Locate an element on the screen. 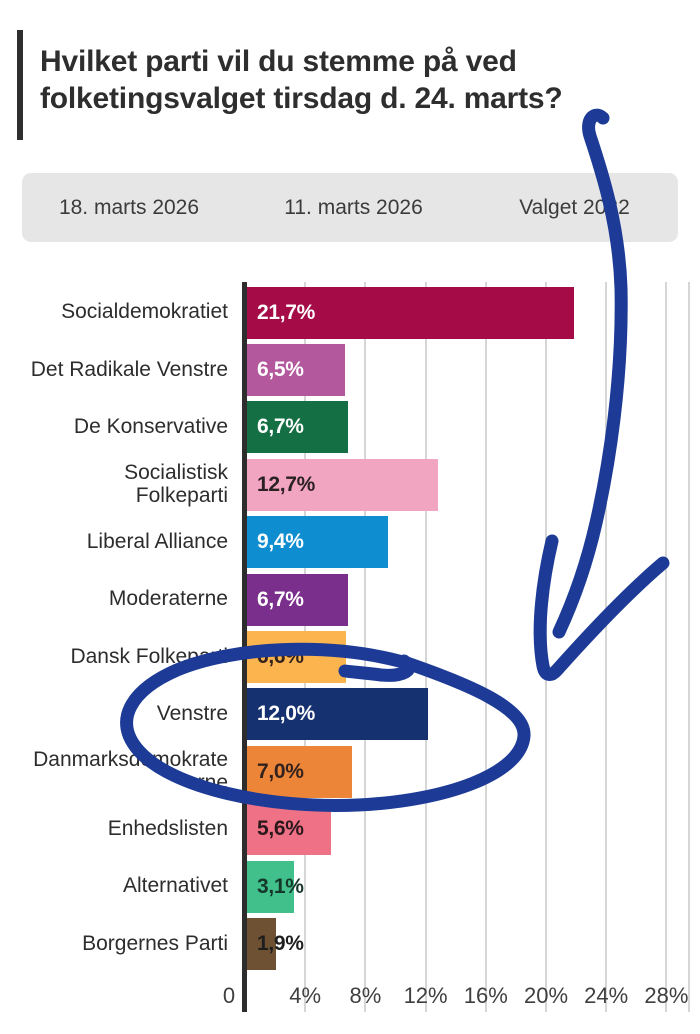  chart-row: Det Radikale Venstre 6,5% is located at coordinates (350, 369).